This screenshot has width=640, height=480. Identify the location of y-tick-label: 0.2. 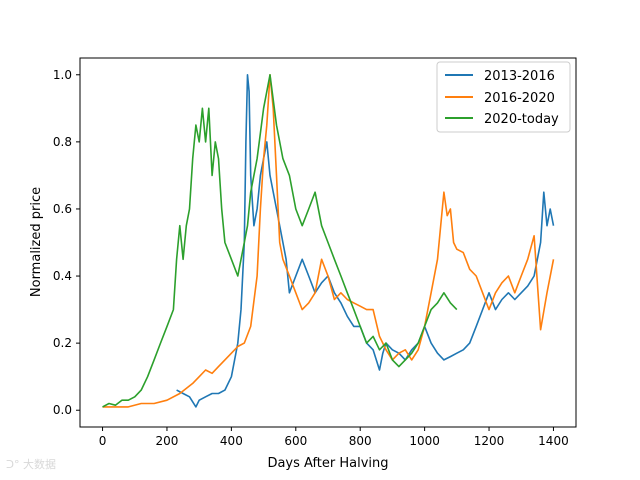
(62, 343).